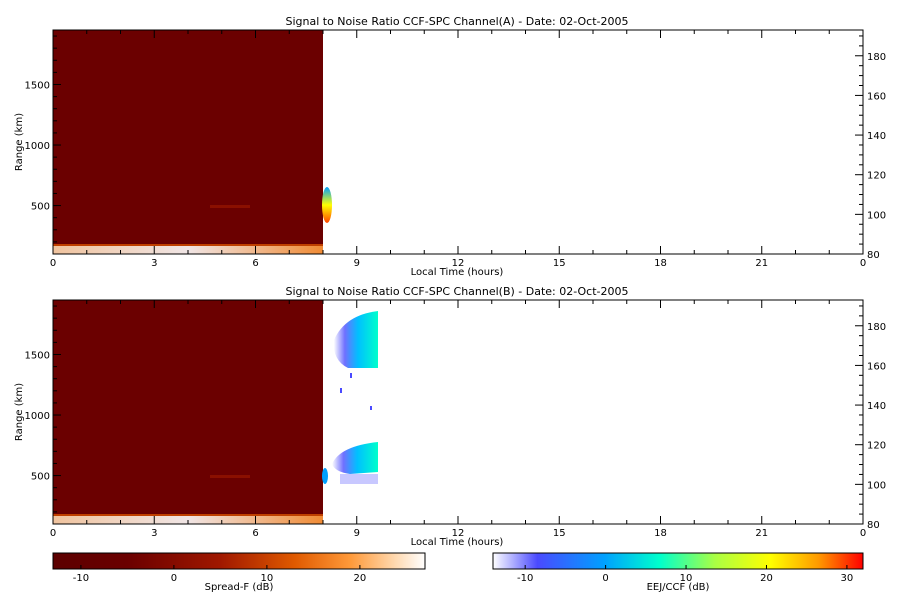  Describe the element at coordinates (355, 339) in the screenshot. I see `eej-upper-patch-b` at that location.